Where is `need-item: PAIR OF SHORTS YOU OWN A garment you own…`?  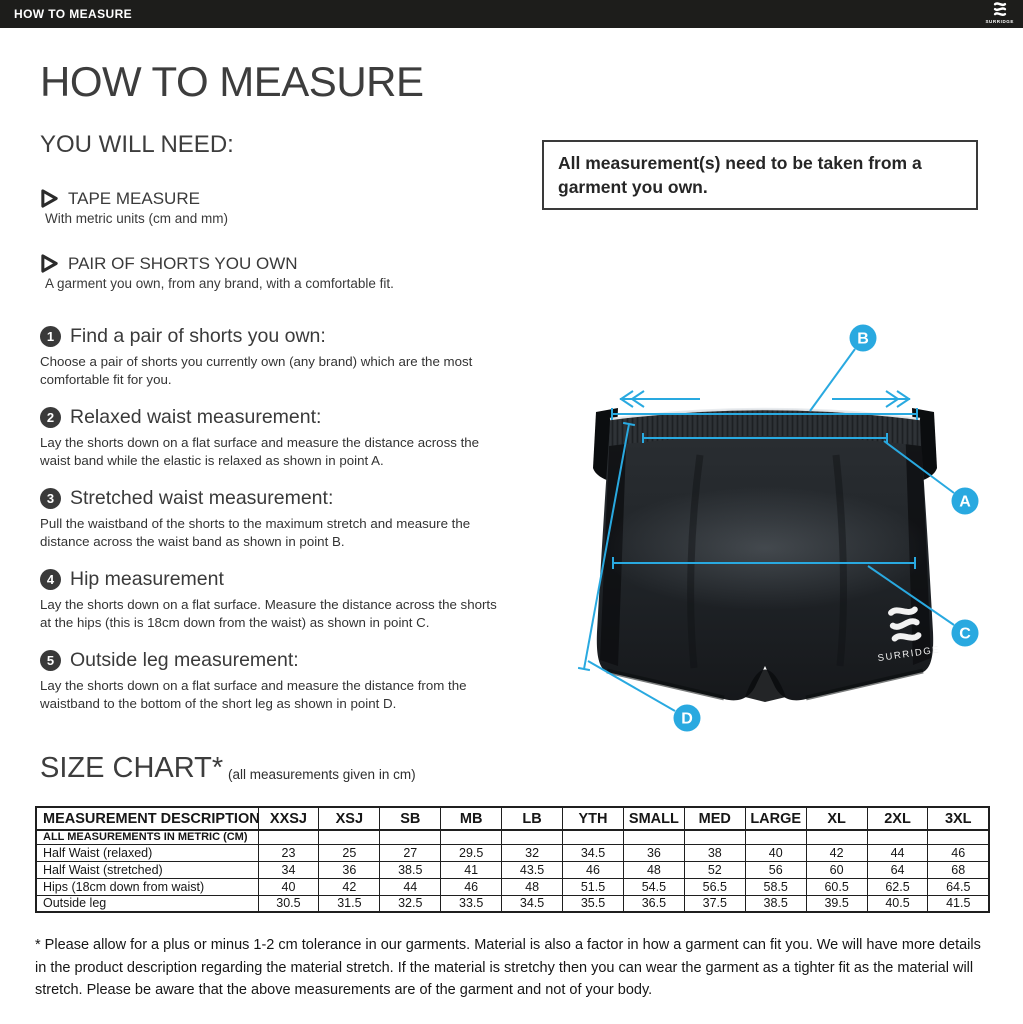 need-item: PAIR OF SHORTS YOU OWN A garment you own… is located at coordinates (280, 285).